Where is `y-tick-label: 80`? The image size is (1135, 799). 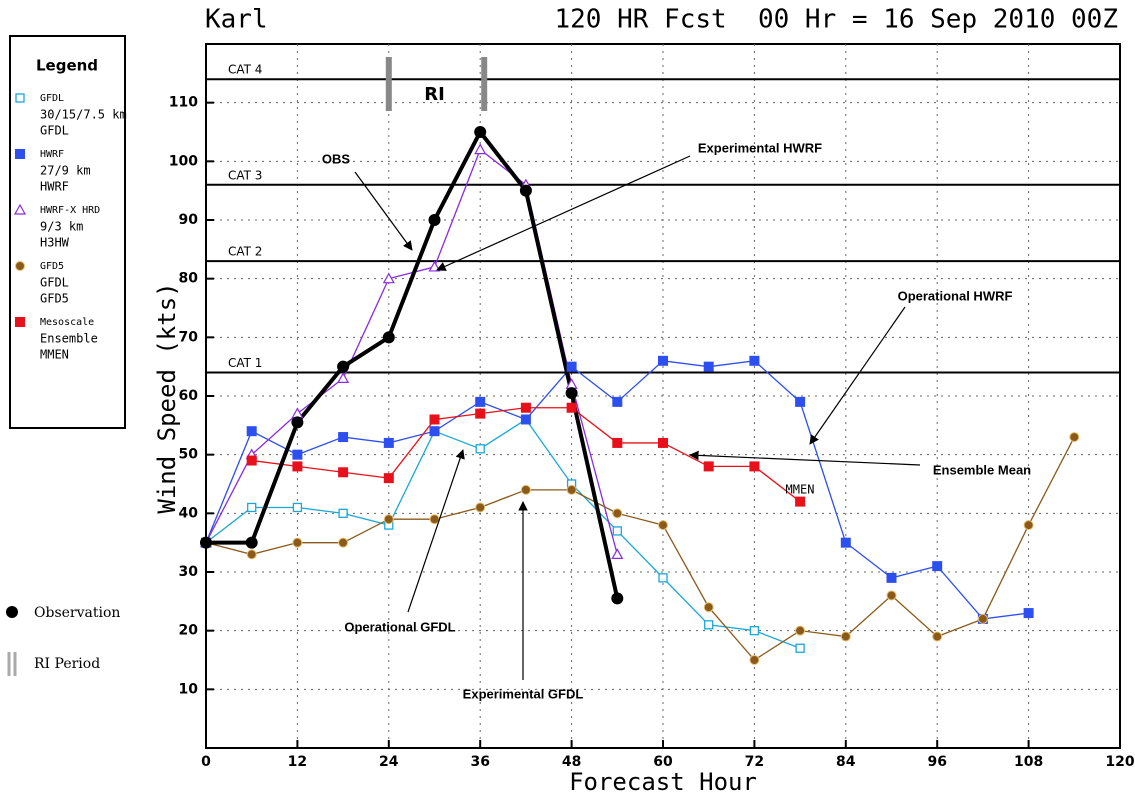
y-tick-label: 80 is located at coordinates (189, 279).